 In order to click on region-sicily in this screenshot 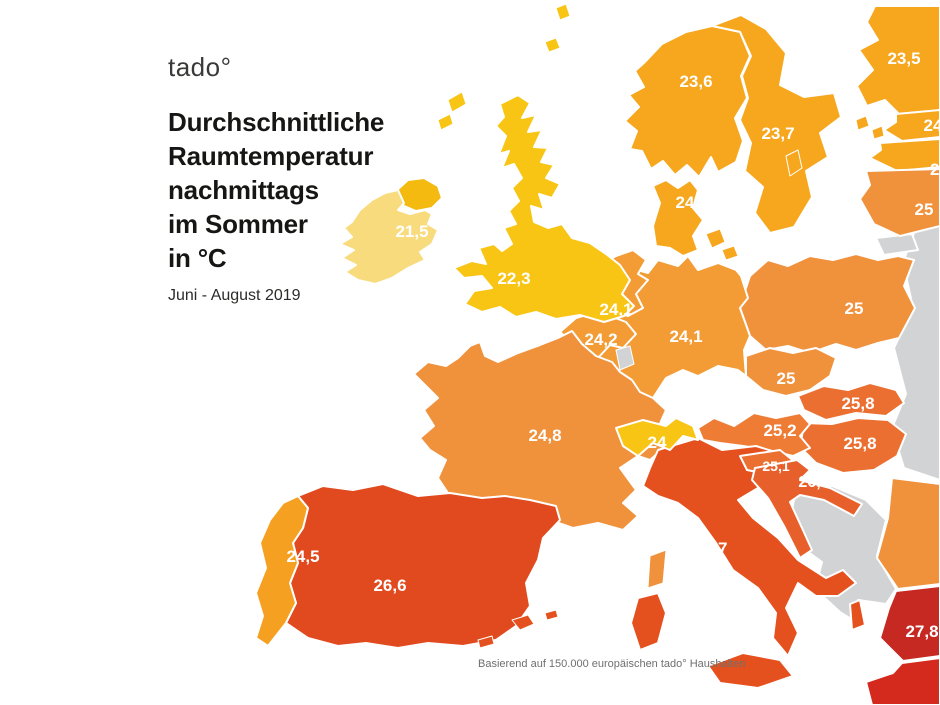, I will do `click(750, 670)`.